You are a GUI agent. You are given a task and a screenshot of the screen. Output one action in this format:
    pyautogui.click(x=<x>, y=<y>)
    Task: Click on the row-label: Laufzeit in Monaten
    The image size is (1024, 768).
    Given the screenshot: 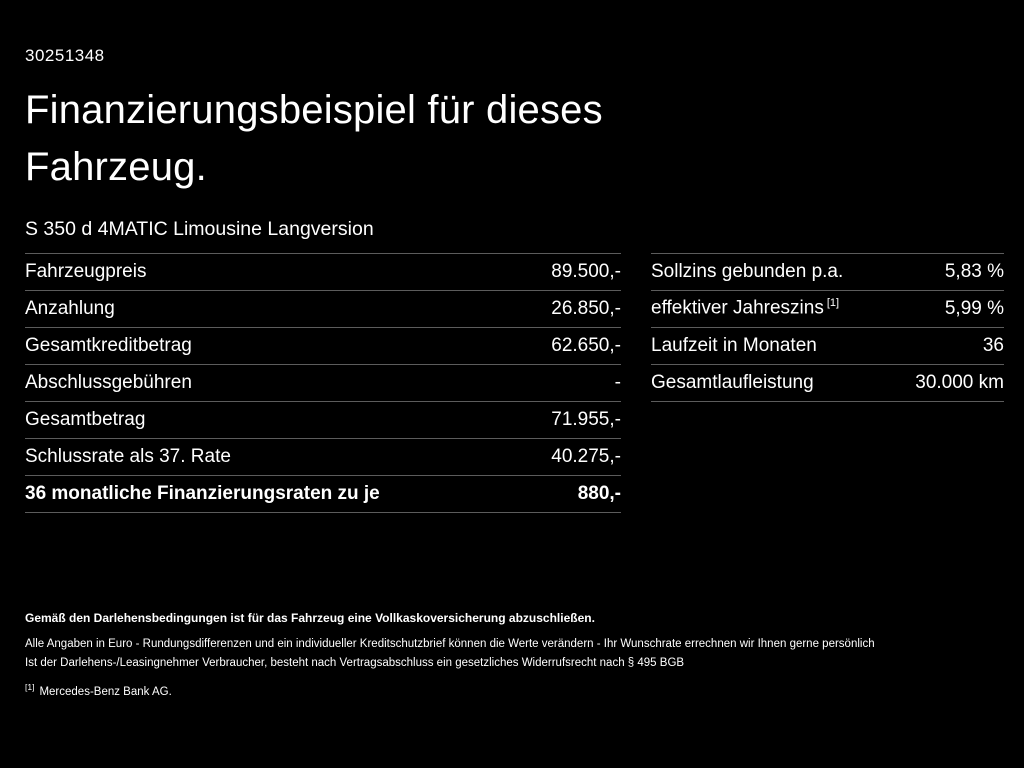 What is the action you would take?
    pyautogui.click(x=734, y=345)
    